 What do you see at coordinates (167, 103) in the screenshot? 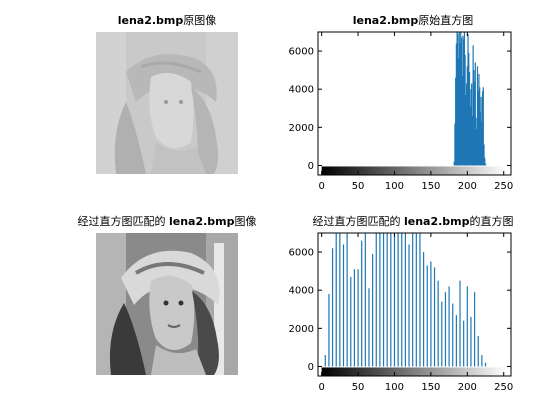
I see `original-lena-image` at bounding box center [167, 103].